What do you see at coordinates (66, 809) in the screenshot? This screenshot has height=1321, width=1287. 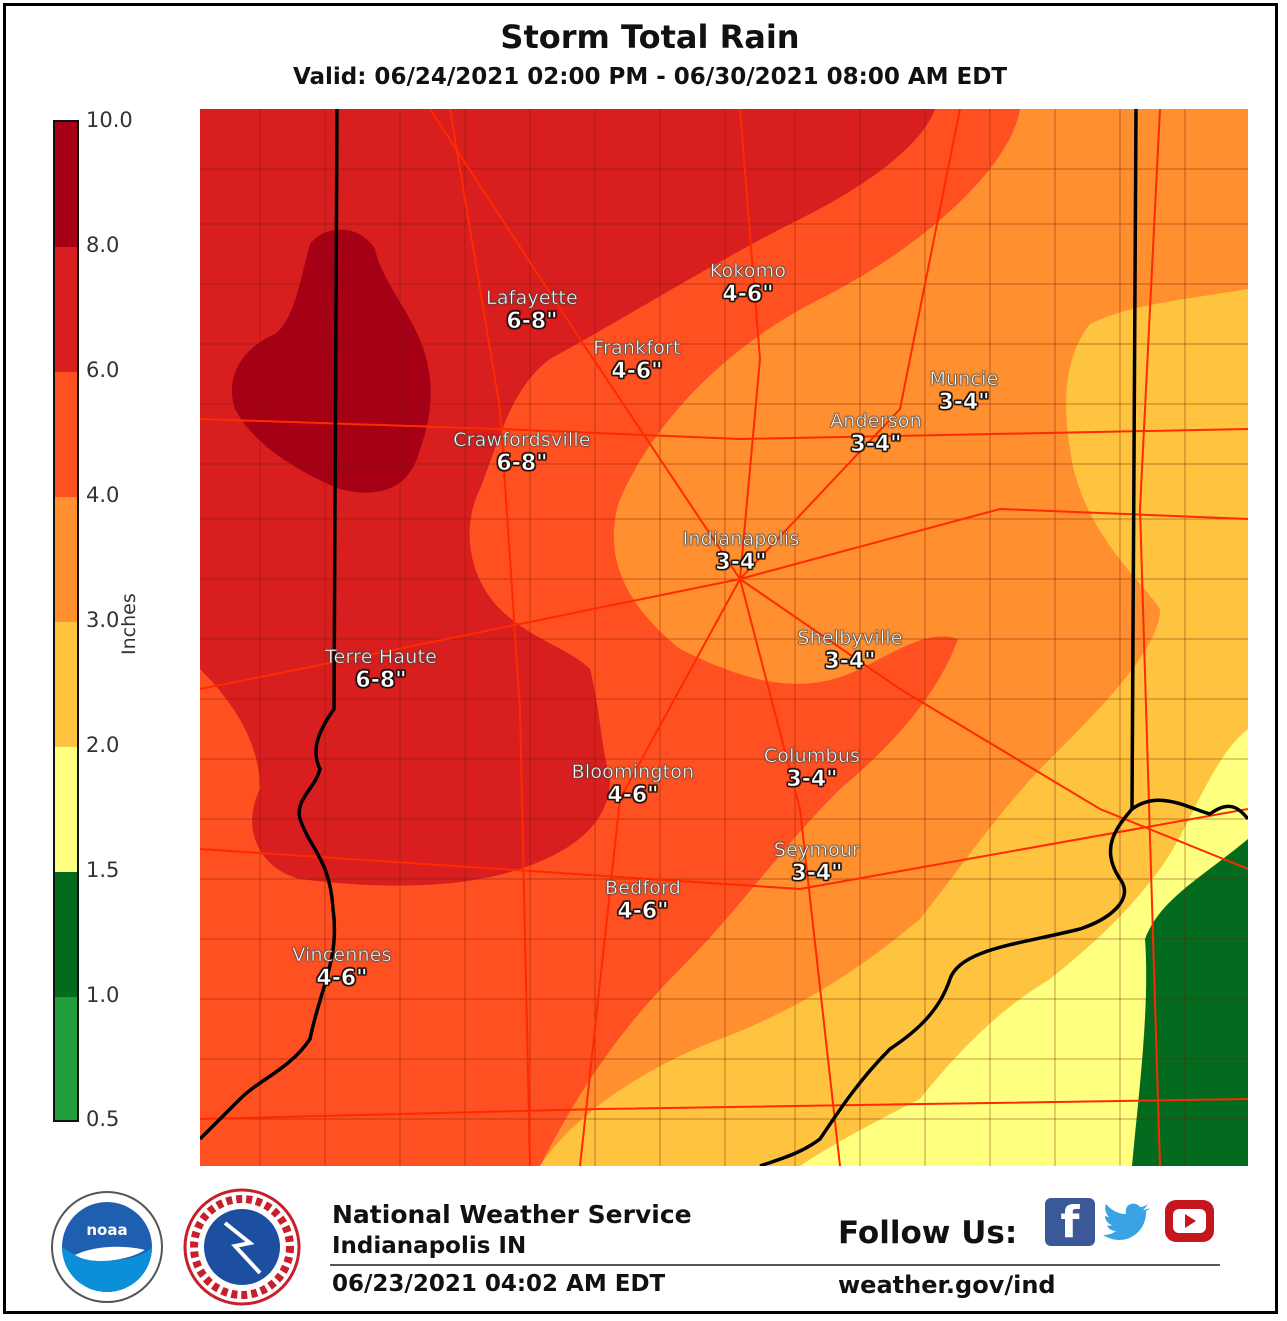 I see `colorbar-band-1.5-2` at bounding box center [66, 809].